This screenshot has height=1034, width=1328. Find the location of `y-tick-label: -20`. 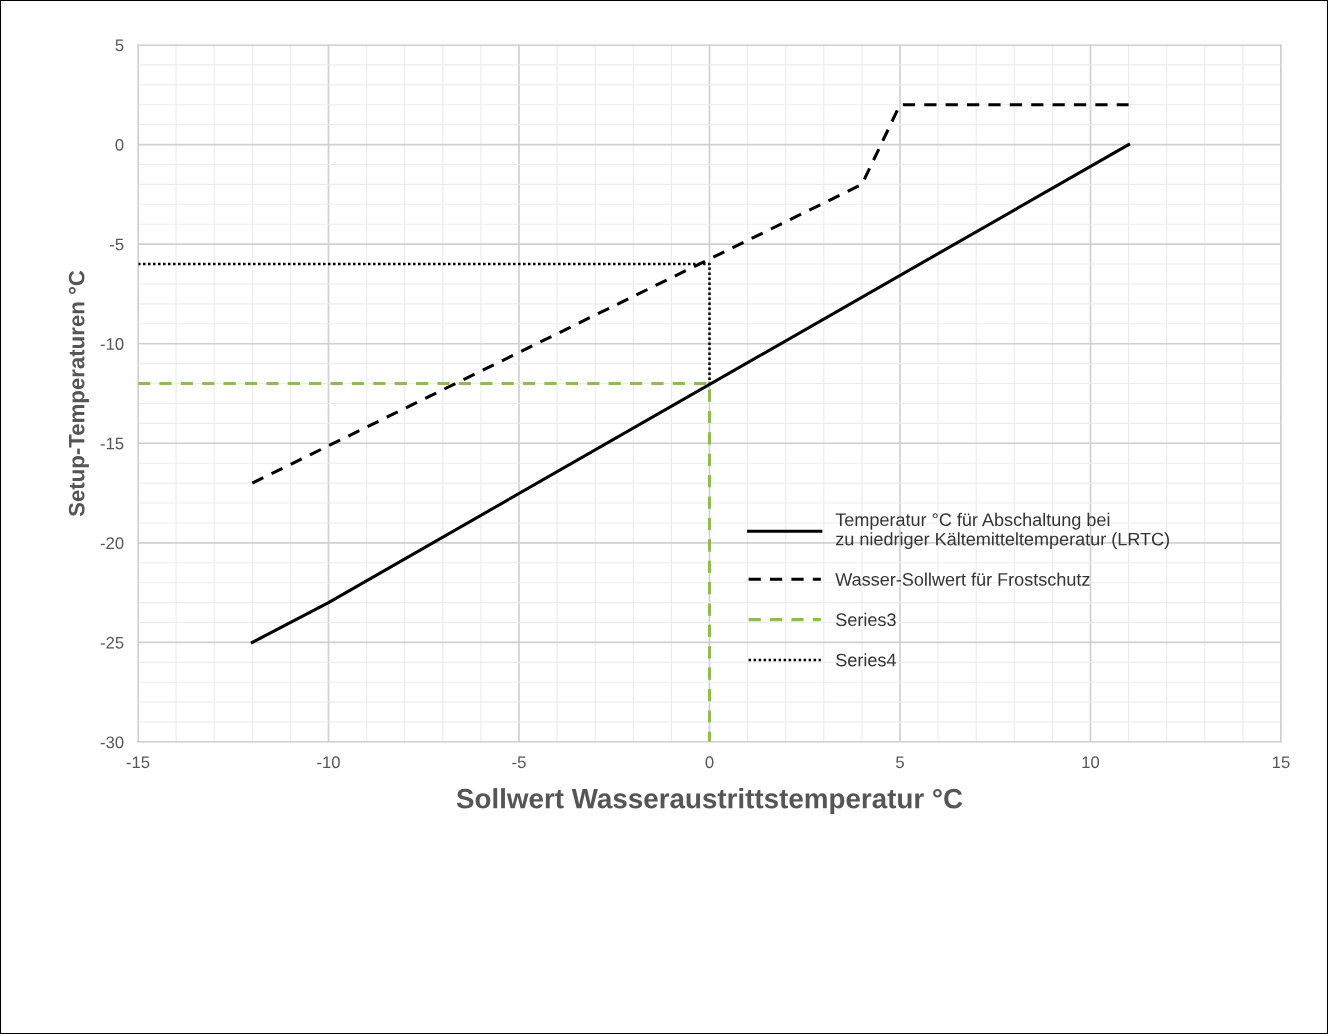

y-tick-label: -20 is located at coordinates (112, 543).